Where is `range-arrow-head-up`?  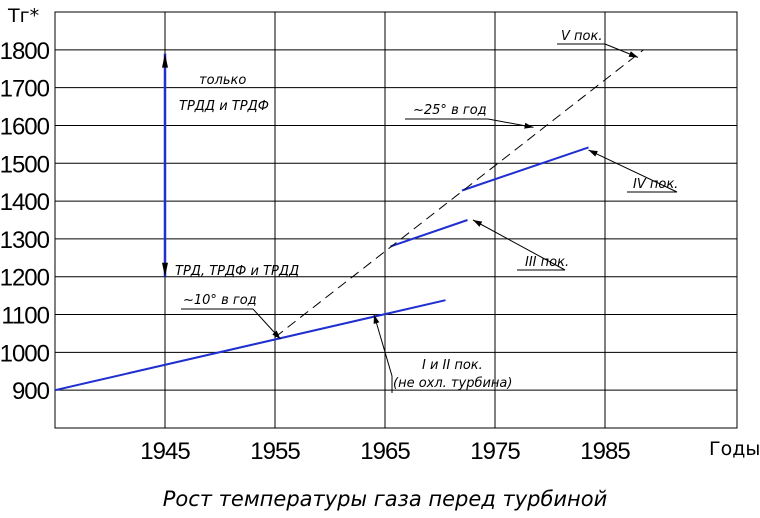
range-arrow-head-up is located at coordinates (165, 60).